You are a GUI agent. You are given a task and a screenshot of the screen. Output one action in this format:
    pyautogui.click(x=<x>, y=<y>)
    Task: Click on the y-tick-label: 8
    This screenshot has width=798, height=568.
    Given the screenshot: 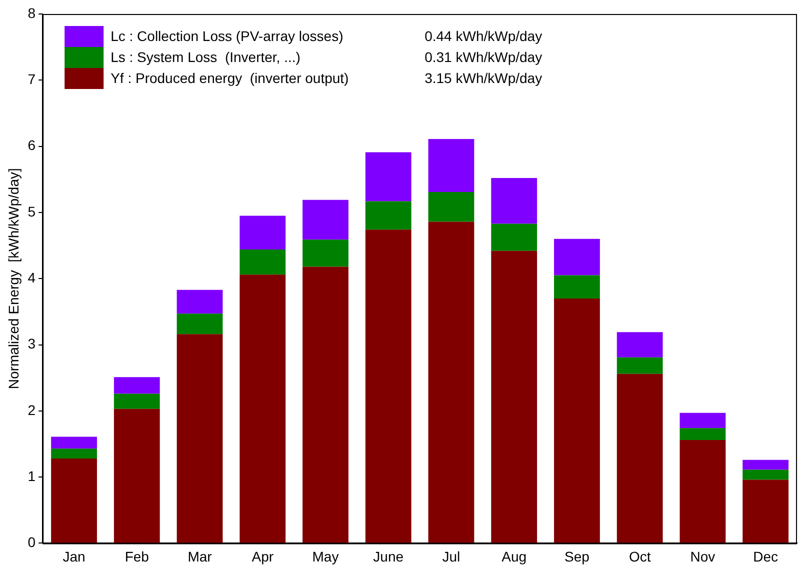 What is the action you would take?
    pyautogui.click(x=32, y=12)
    